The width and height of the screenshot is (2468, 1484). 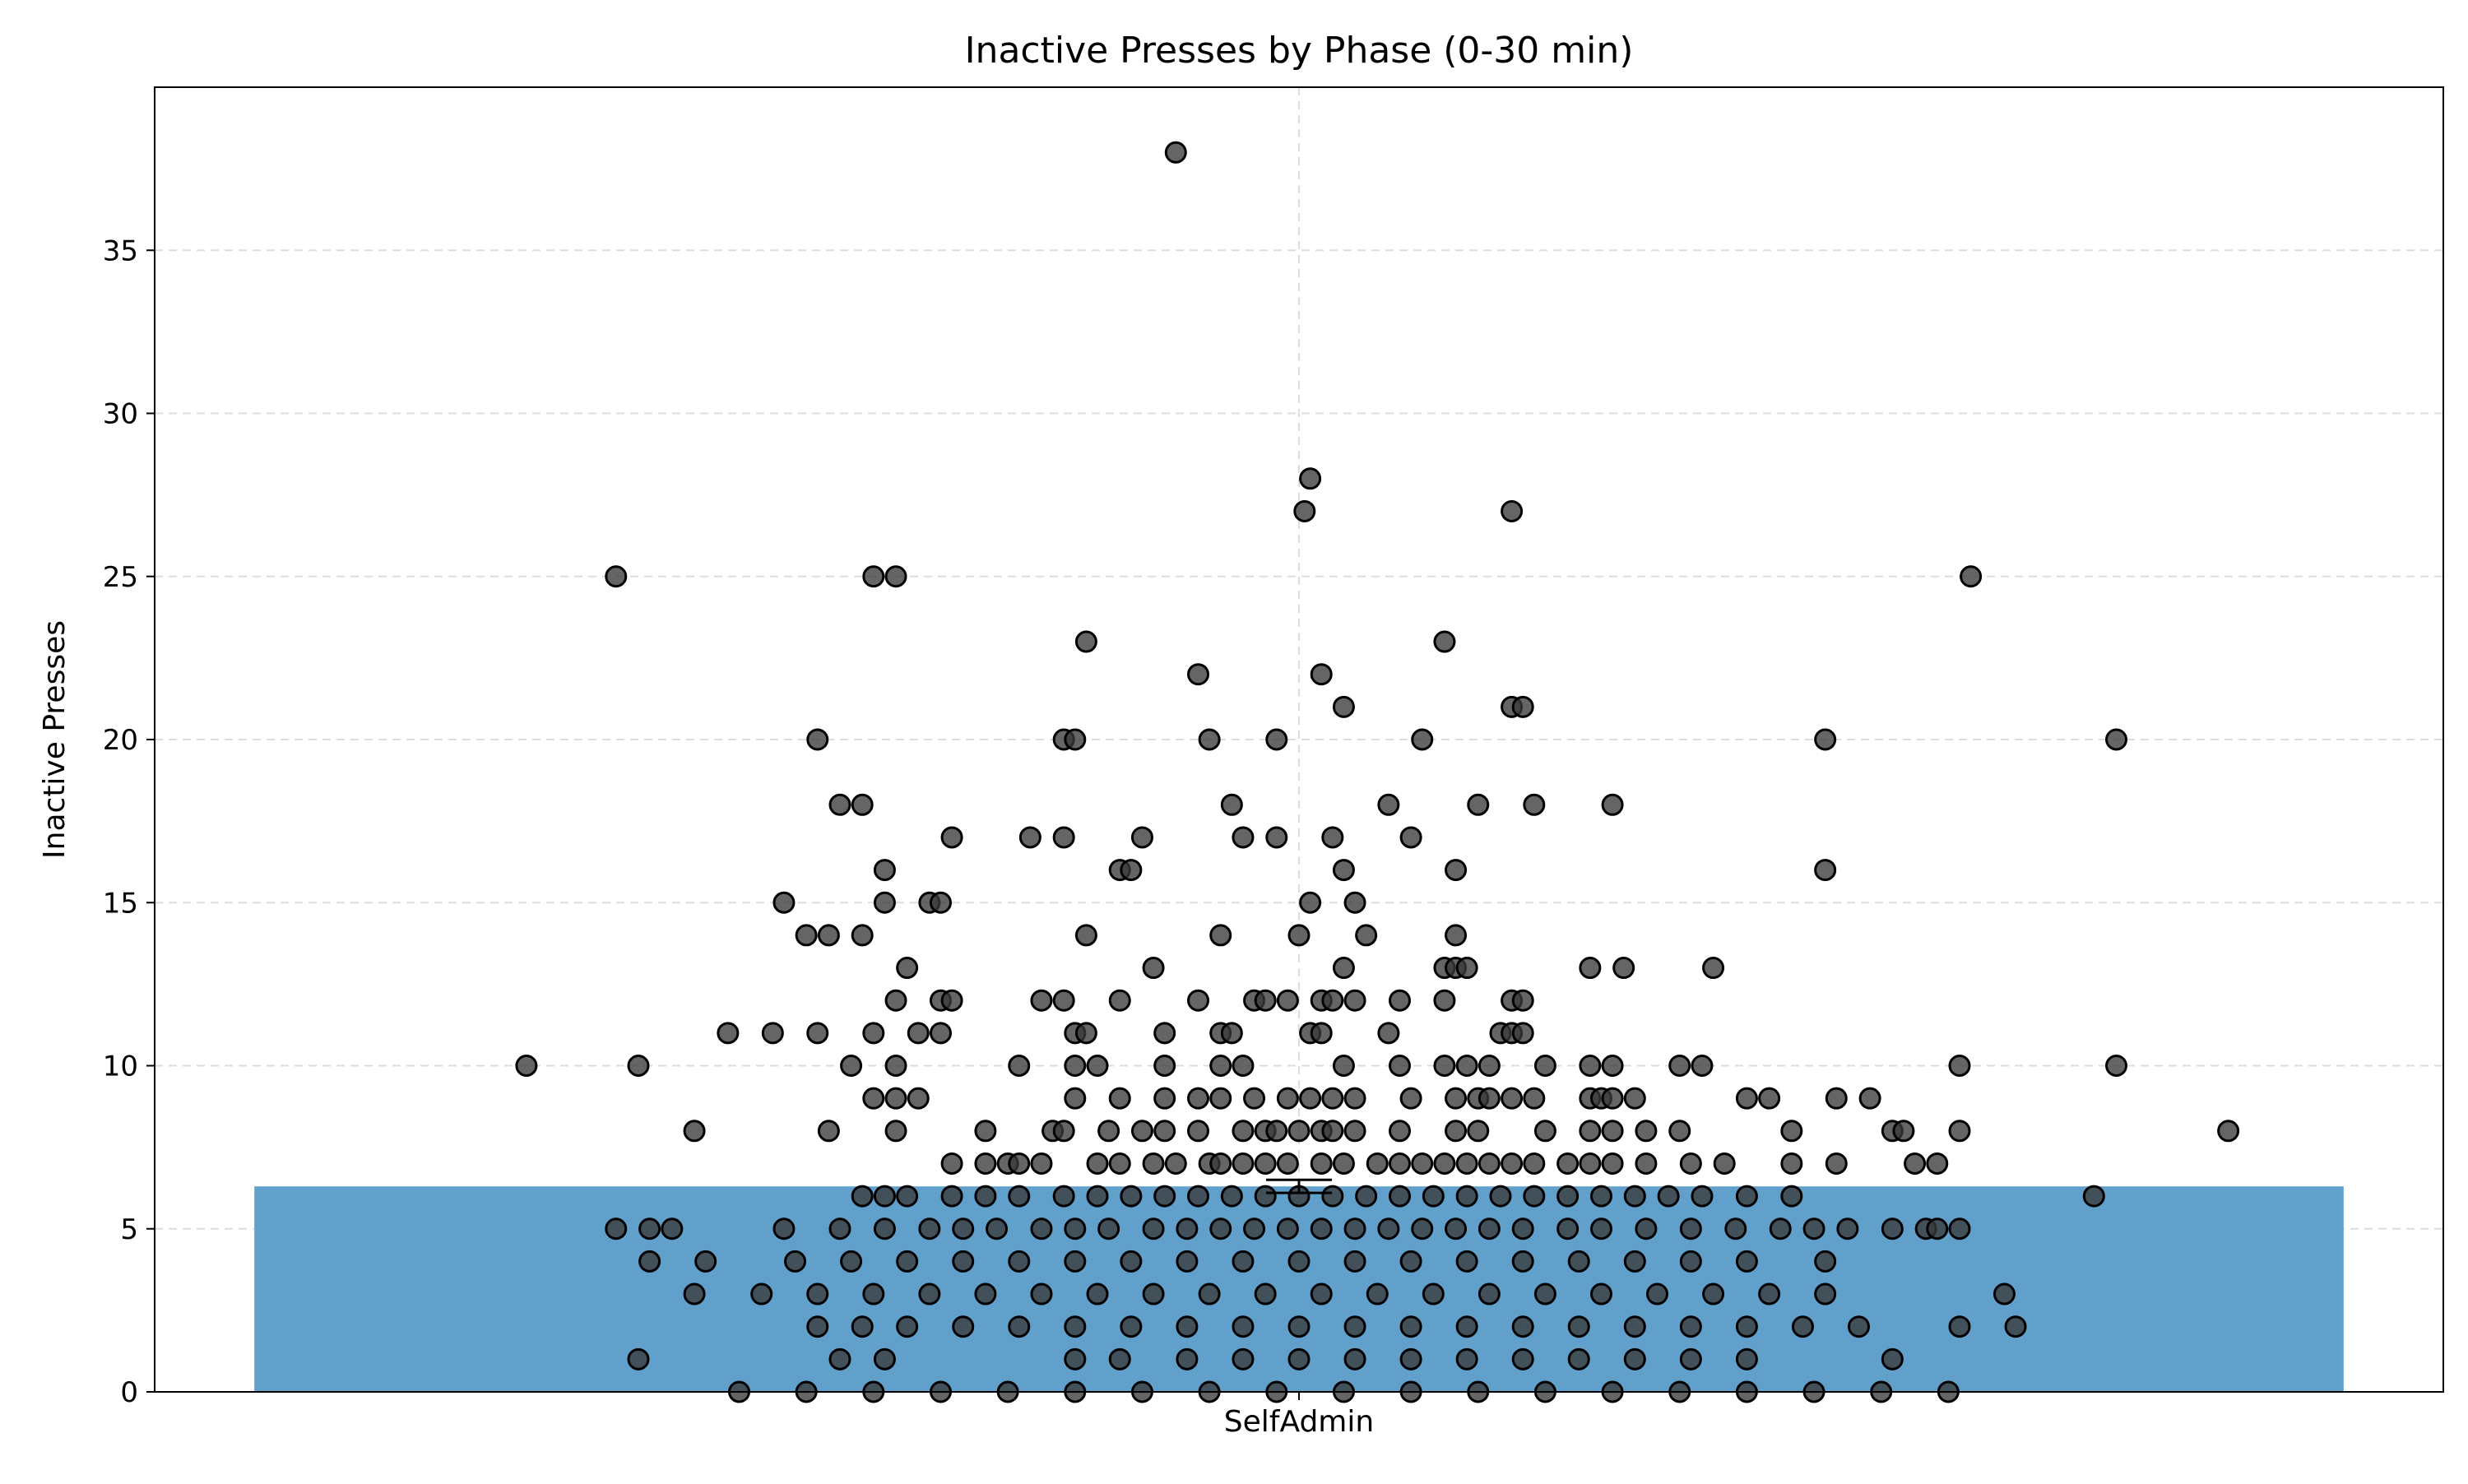 I want to click on y-tick-label: 10, so click(x=120, y=1066).